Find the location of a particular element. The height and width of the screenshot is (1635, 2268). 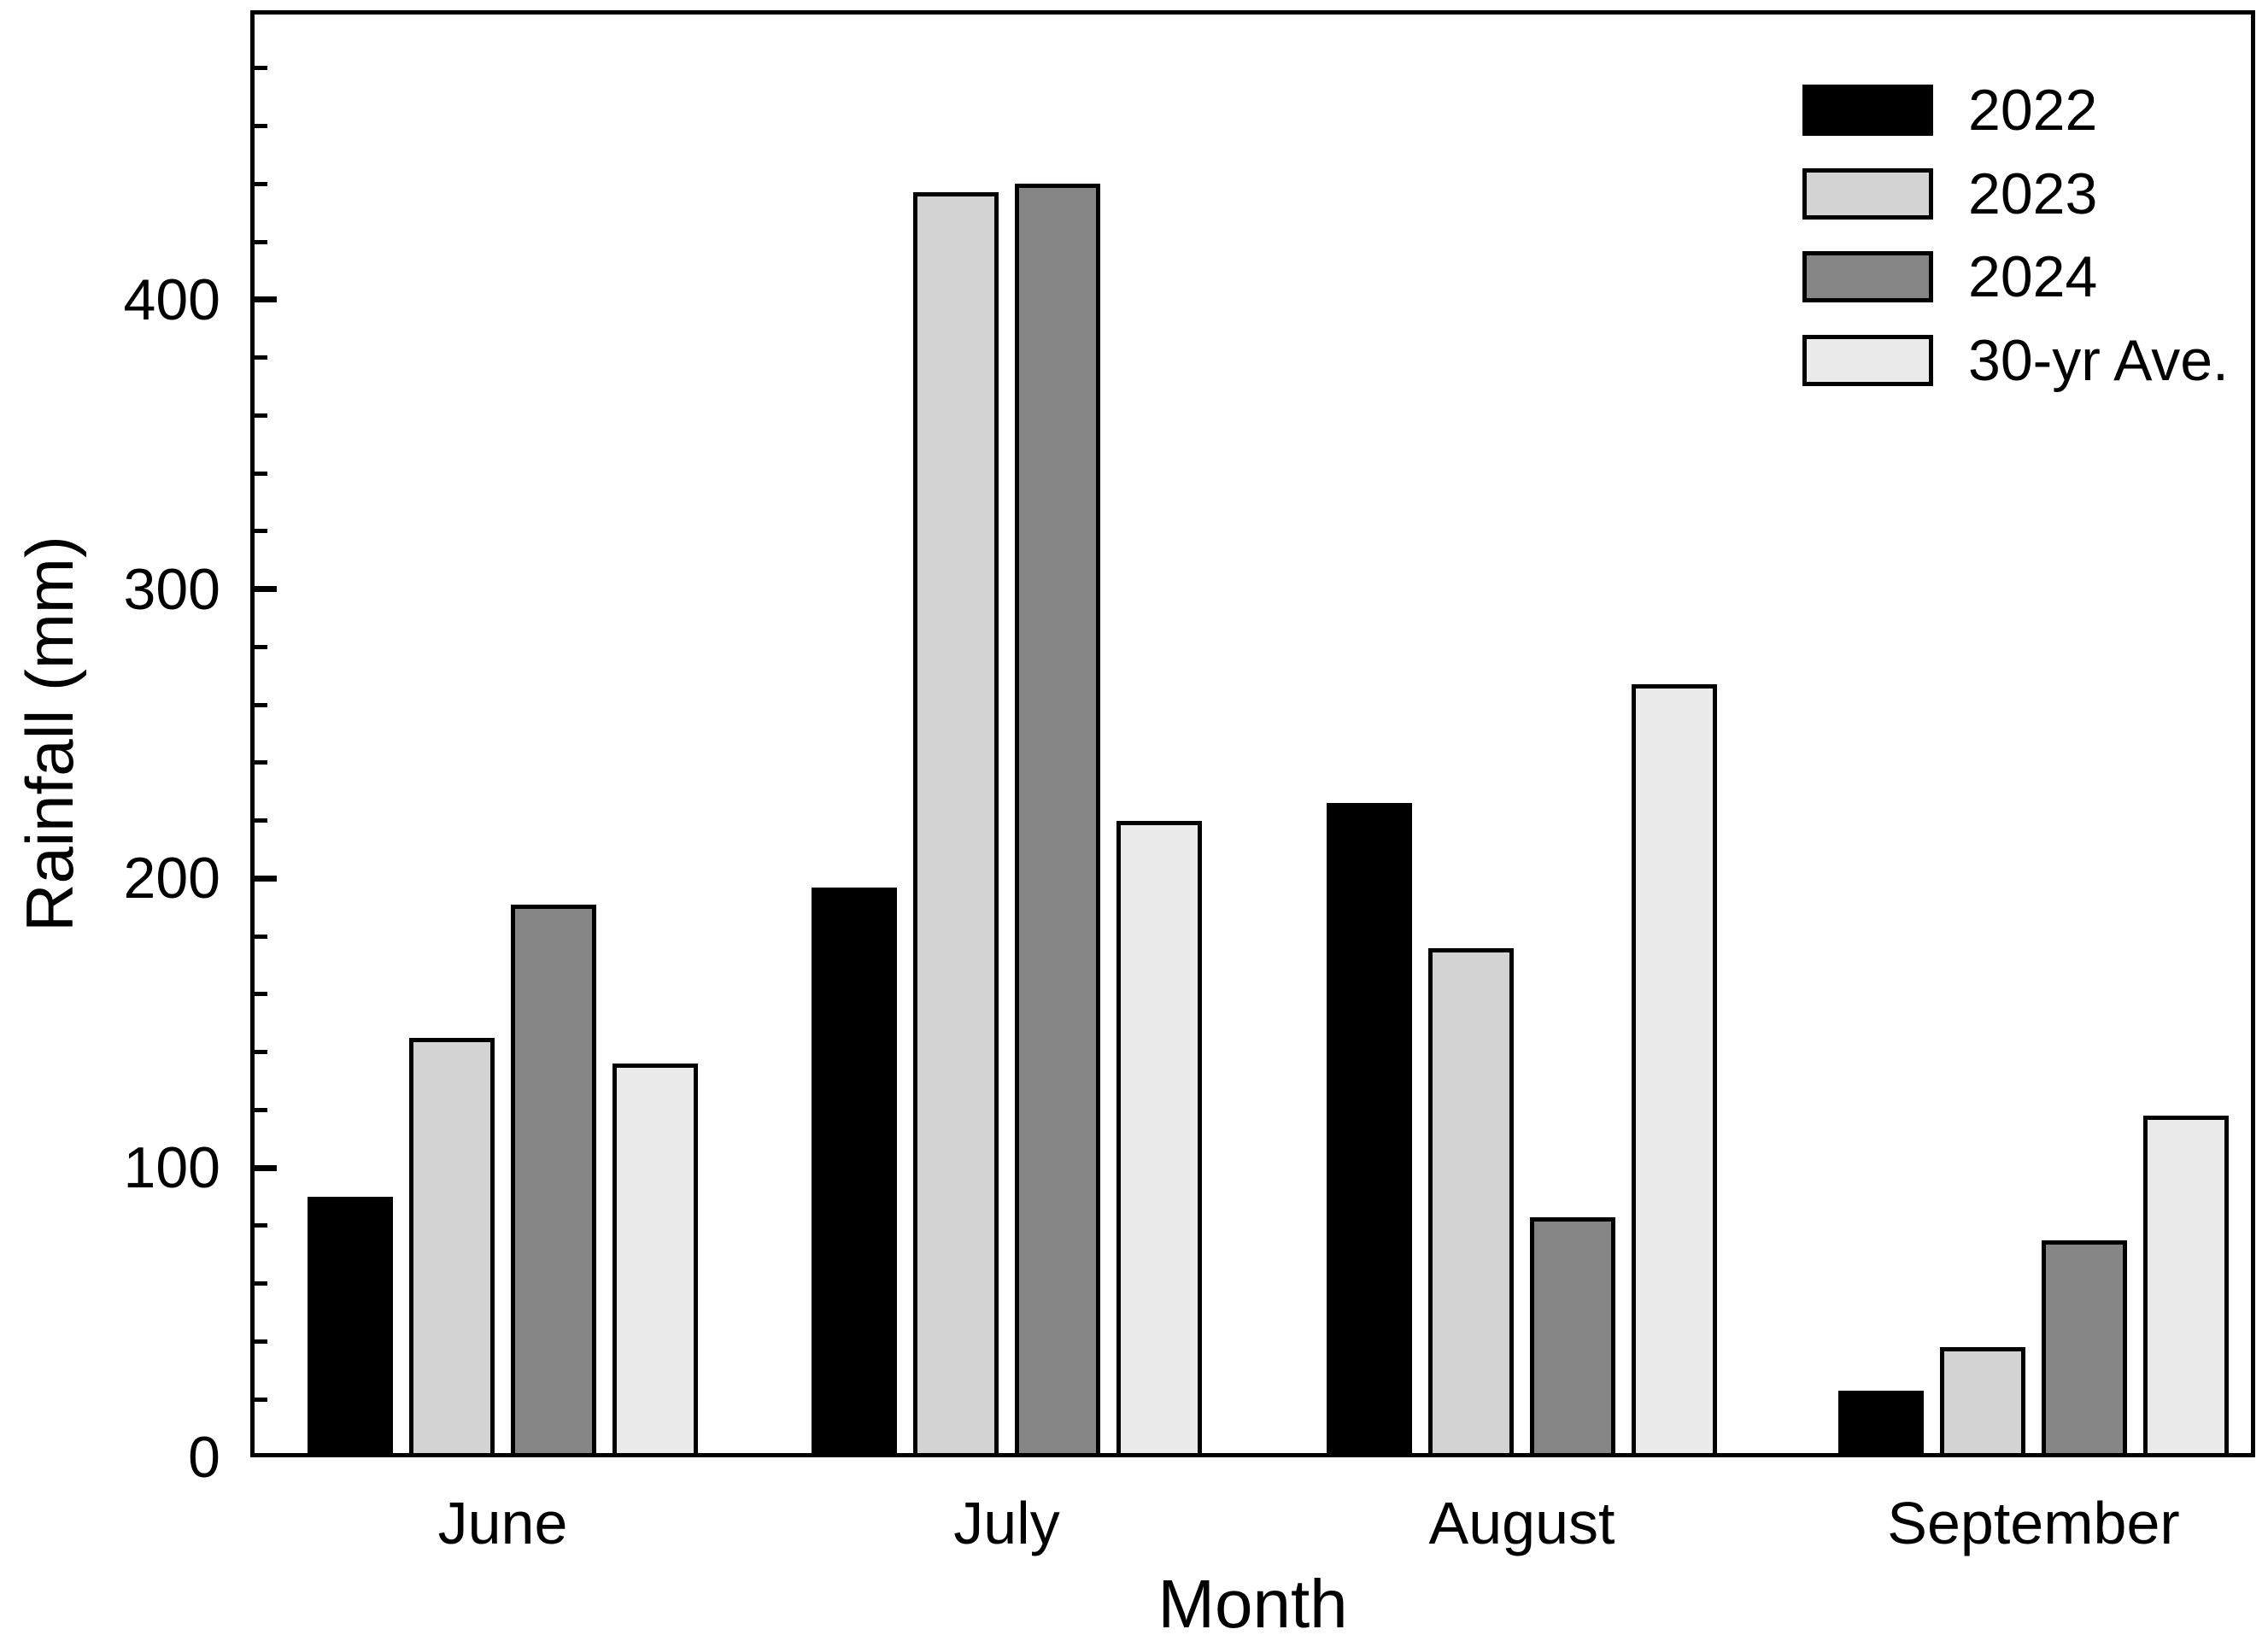

bar-july-2022 is located at coordinates (854, 1172).